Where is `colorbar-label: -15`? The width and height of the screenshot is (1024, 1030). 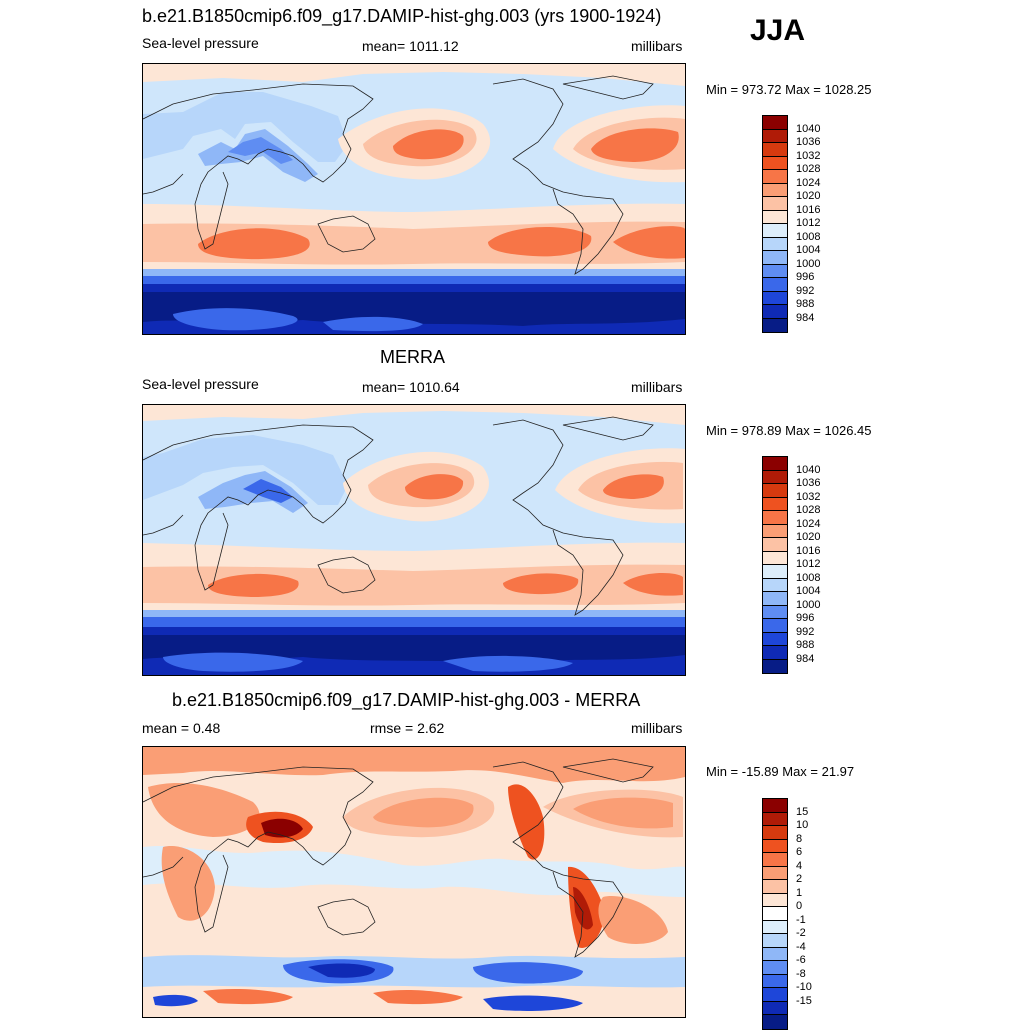
colorbar-label: -15 is located at coordinates (804, 1000).